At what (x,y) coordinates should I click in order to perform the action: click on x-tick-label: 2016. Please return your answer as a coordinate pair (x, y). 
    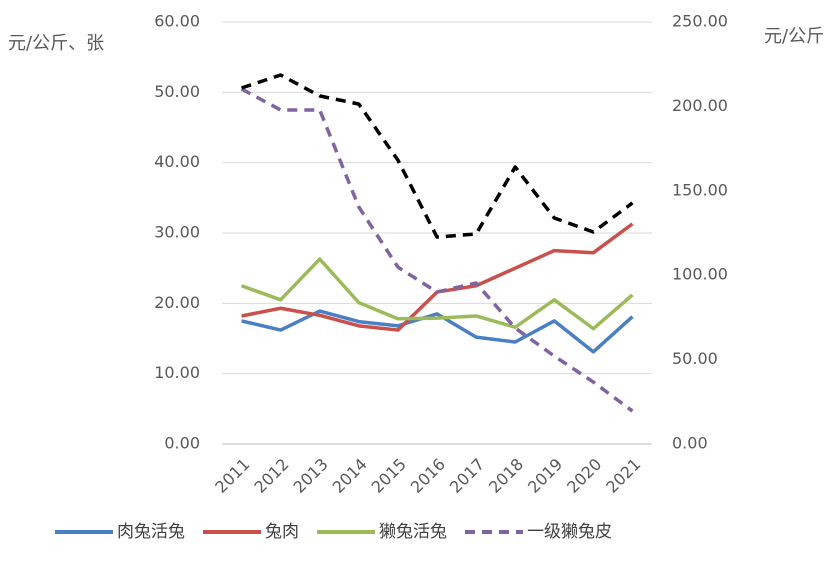
    Looking at the image, I should click on (428, 476).